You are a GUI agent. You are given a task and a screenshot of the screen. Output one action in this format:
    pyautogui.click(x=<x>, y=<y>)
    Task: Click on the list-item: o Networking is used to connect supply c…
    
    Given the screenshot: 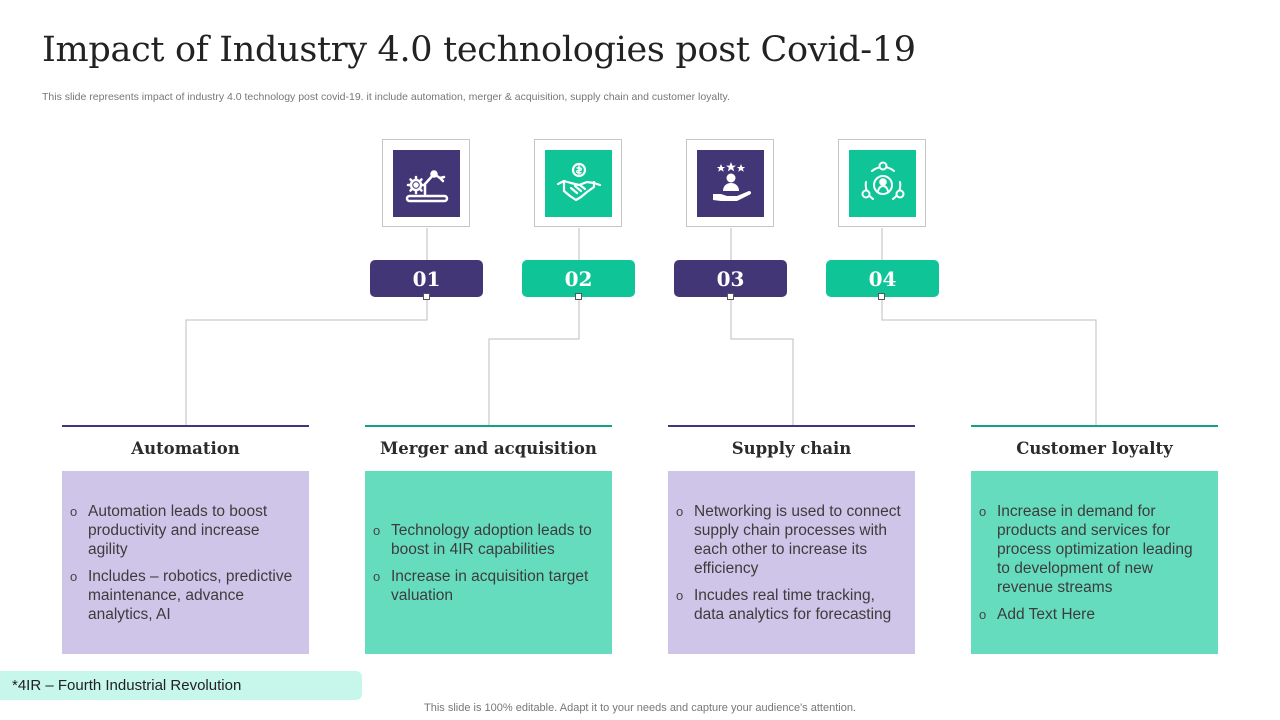 What is the action you would take?
    pyautogui.click(x=789, y=540)
    